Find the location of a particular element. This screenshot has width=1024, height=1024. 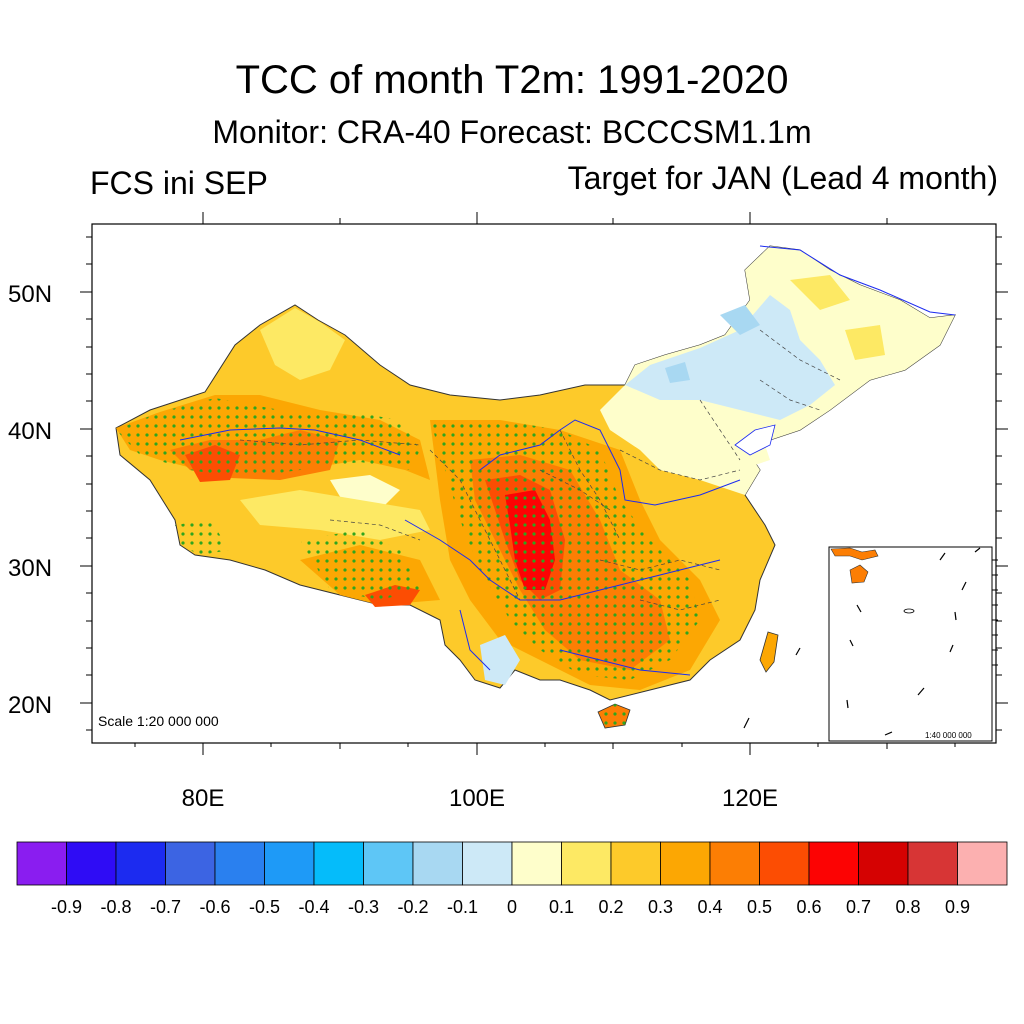

lon-label-80e: 80E is located at coordinates (203, 798).